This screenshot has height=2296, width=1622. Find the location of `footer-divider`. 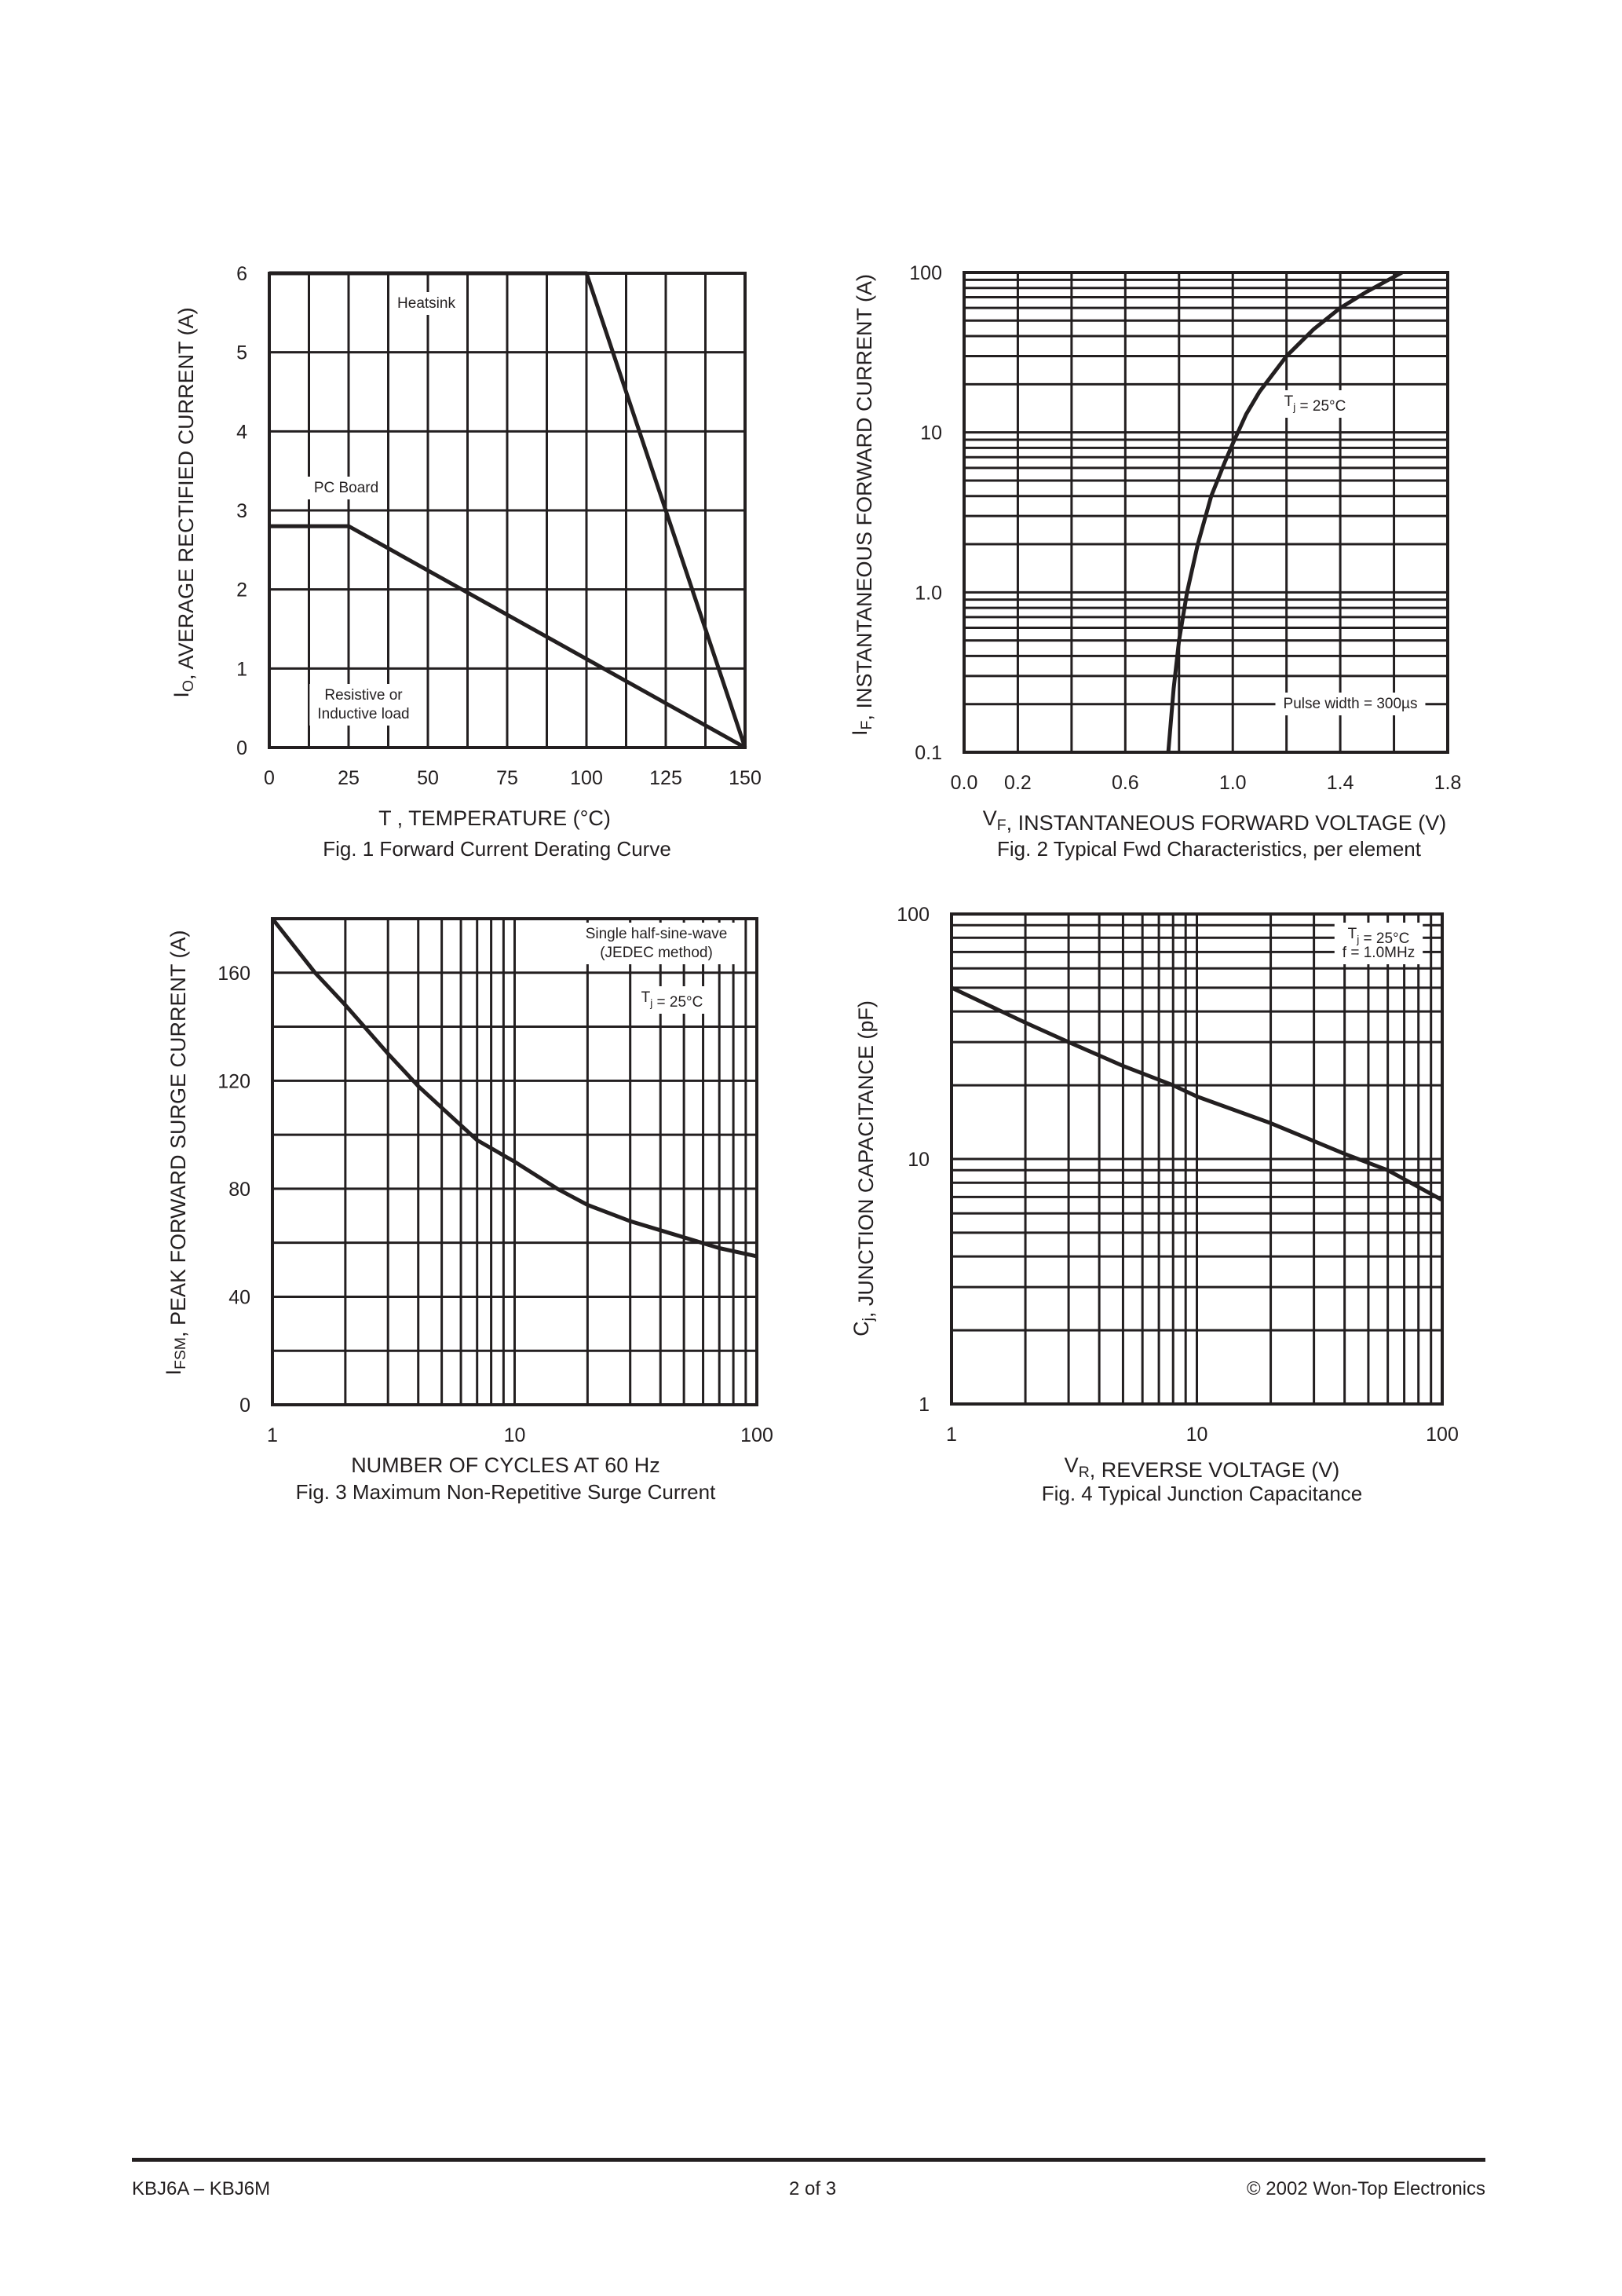

footer-divider is located at coordinates (808, 2160).